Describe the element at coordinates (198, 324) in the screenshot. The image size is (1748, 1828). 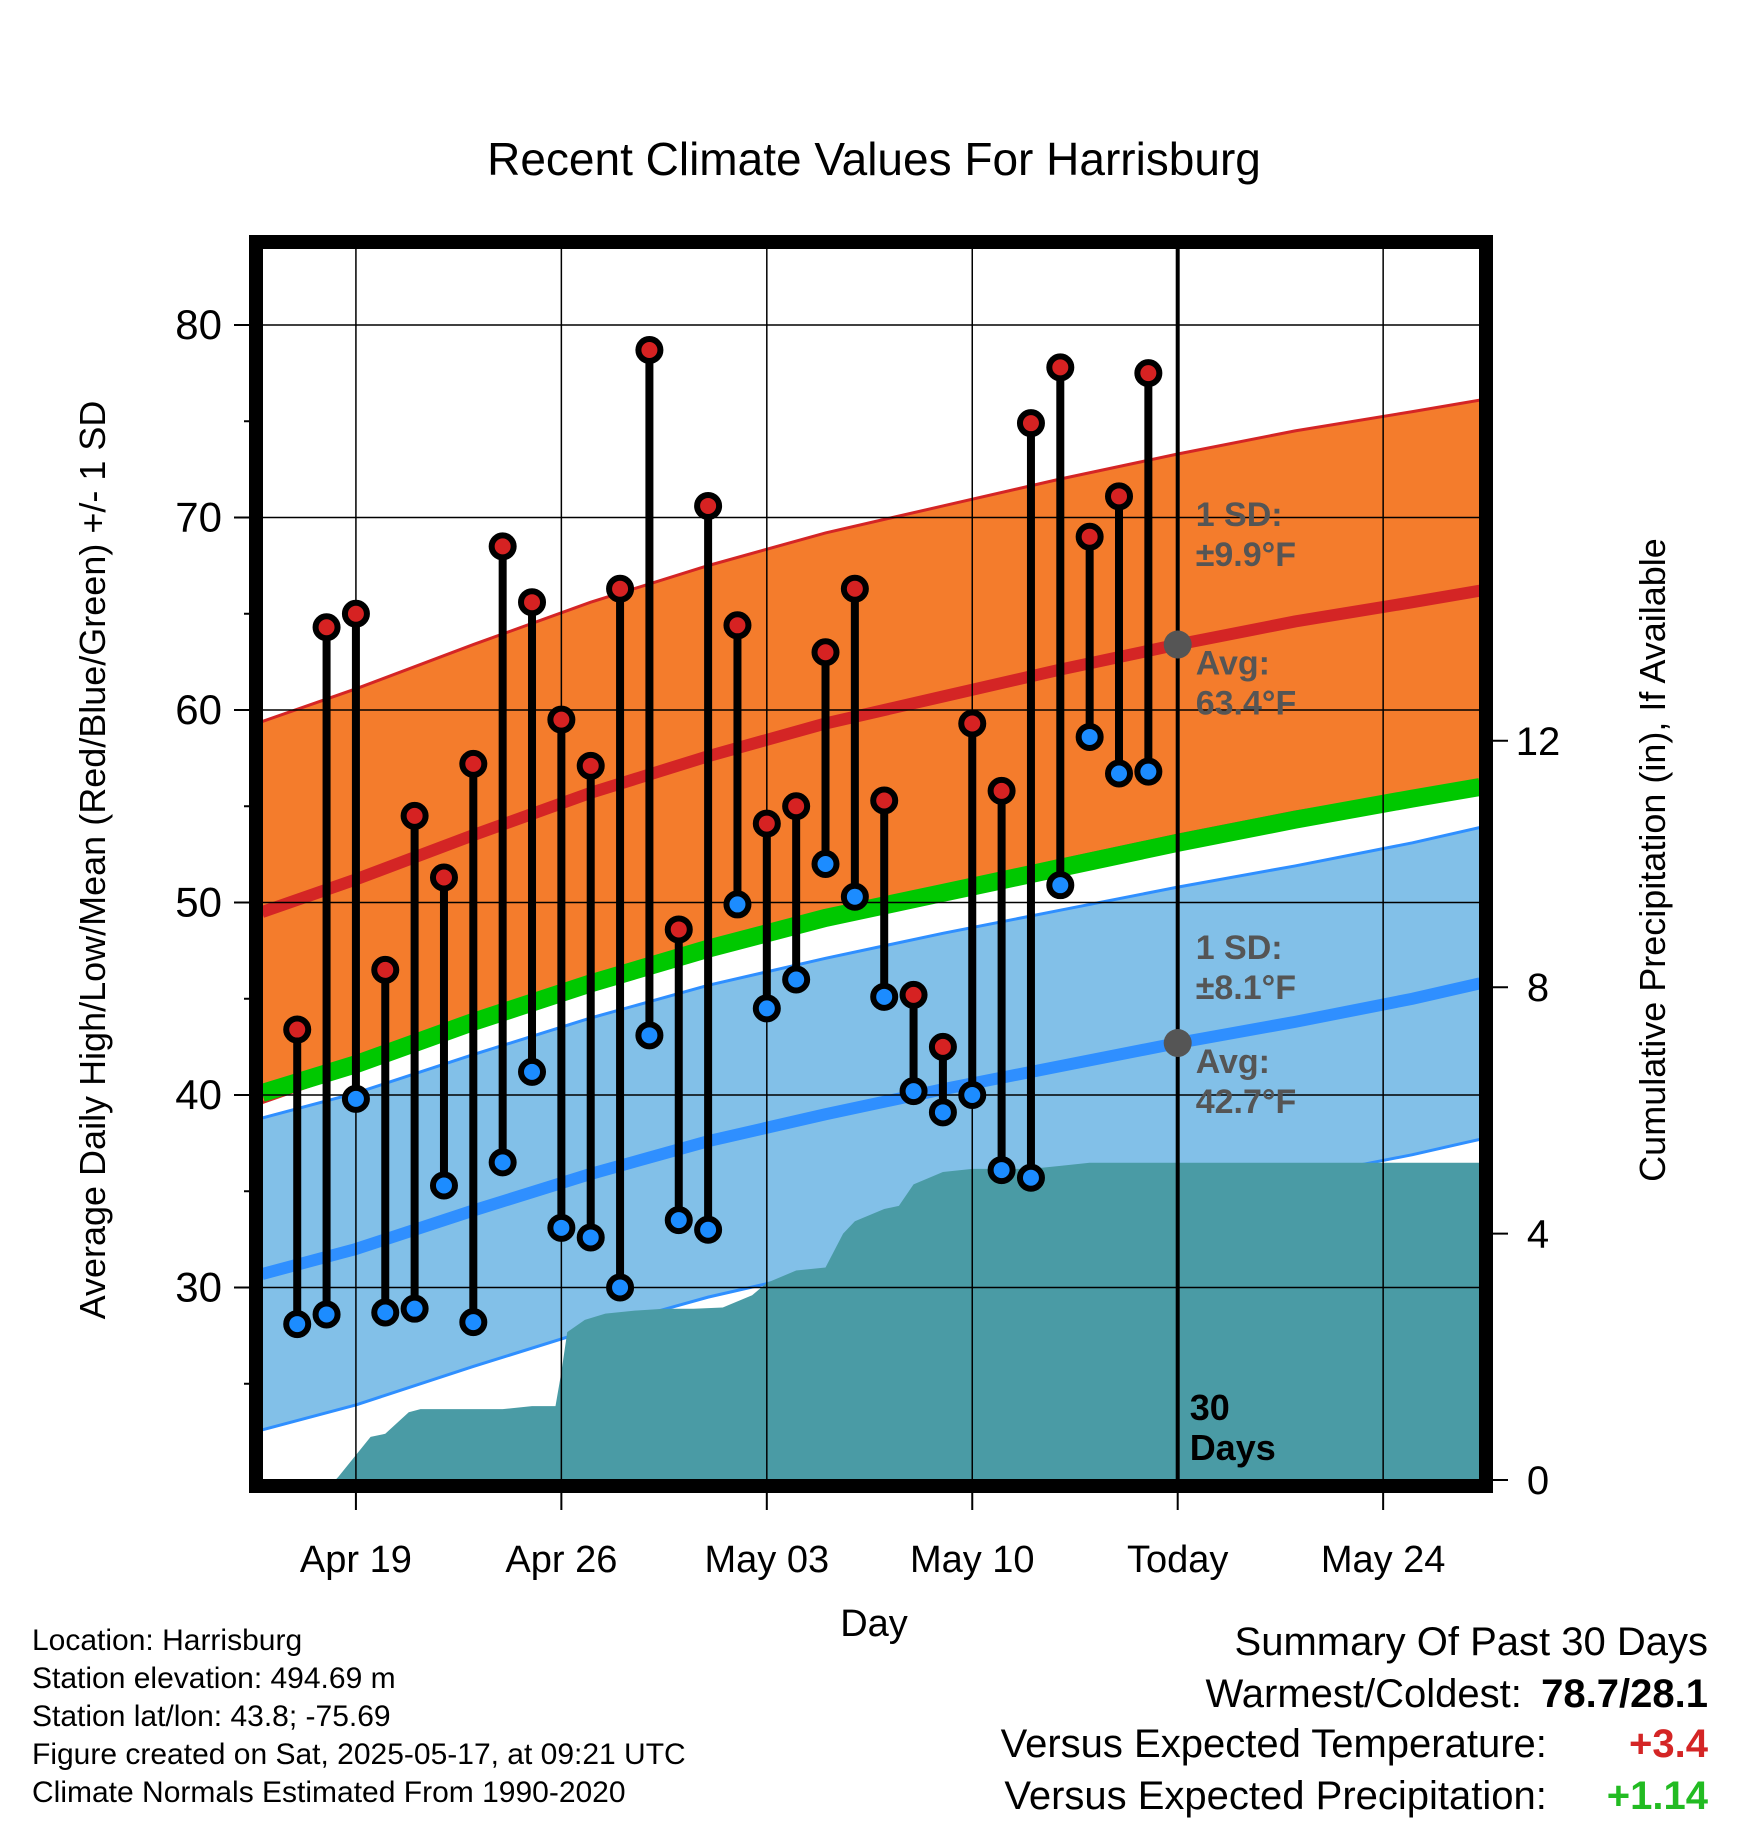
I see `y-tick-label: 80` at that location.